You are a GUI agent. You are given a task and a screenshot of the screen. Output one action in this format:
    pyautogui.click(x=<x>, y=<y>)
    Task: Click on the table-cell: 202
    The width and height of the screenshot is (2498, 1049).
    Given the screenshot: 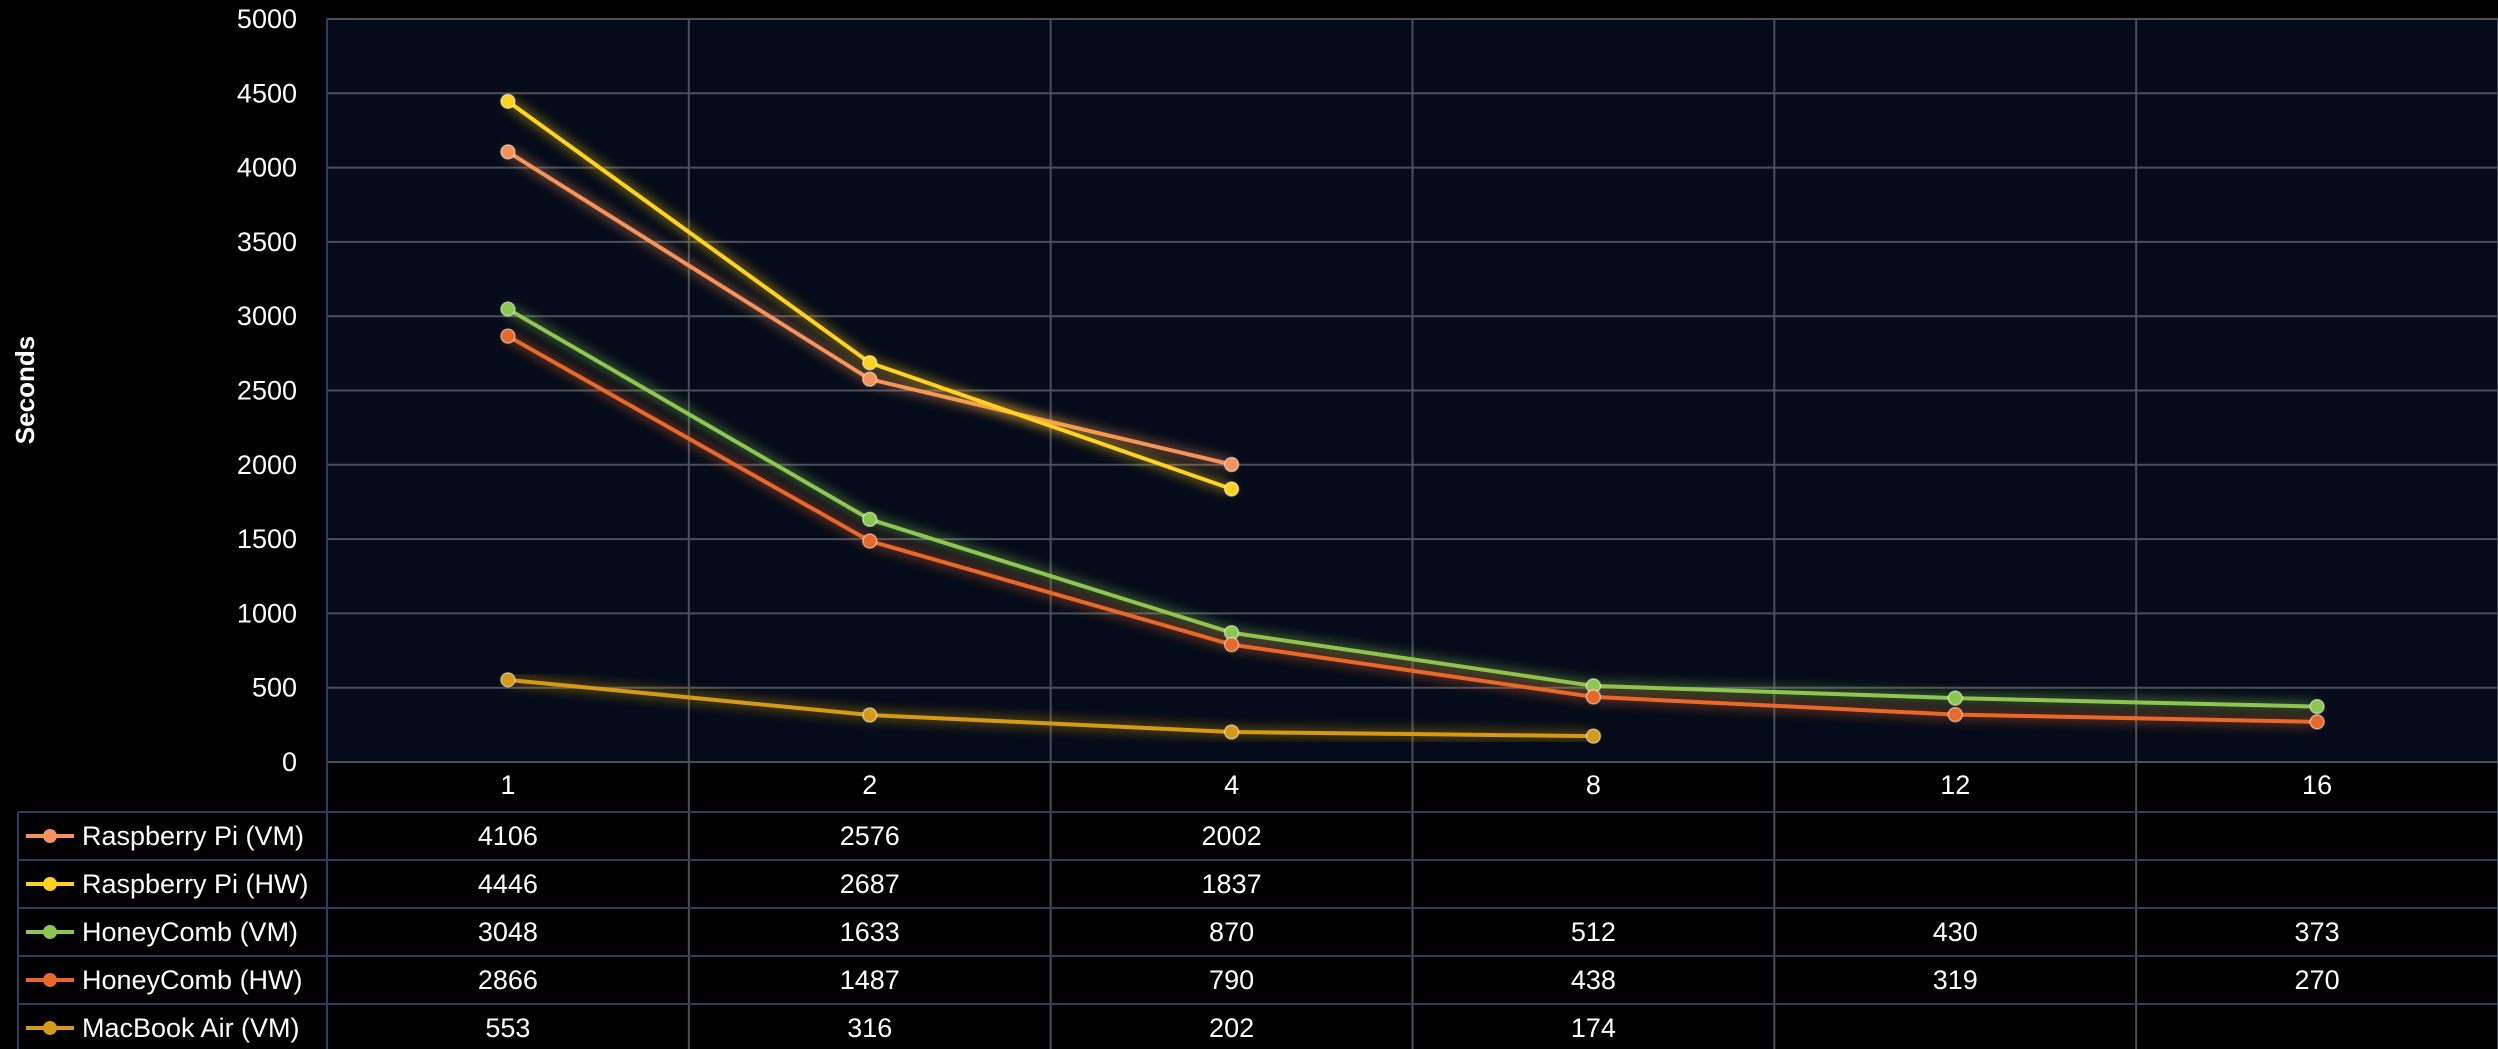 What is the action you would take?
    pyautogui.click(x=1231, y=1028)
    